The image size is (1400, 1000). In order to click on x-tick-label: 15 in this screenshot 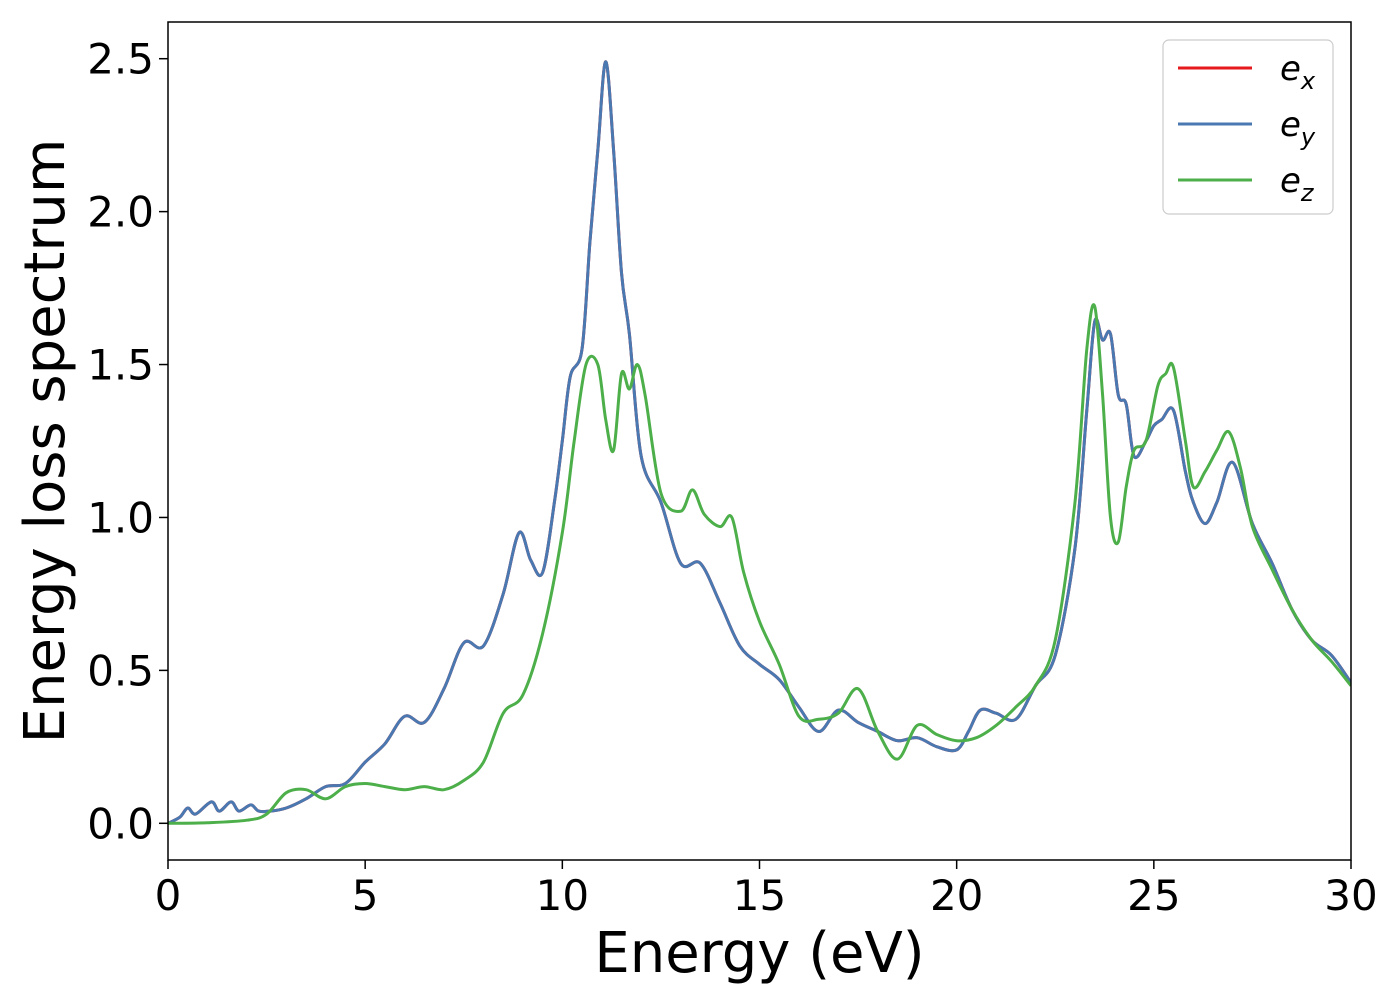, I will do `click(759, 895)`.